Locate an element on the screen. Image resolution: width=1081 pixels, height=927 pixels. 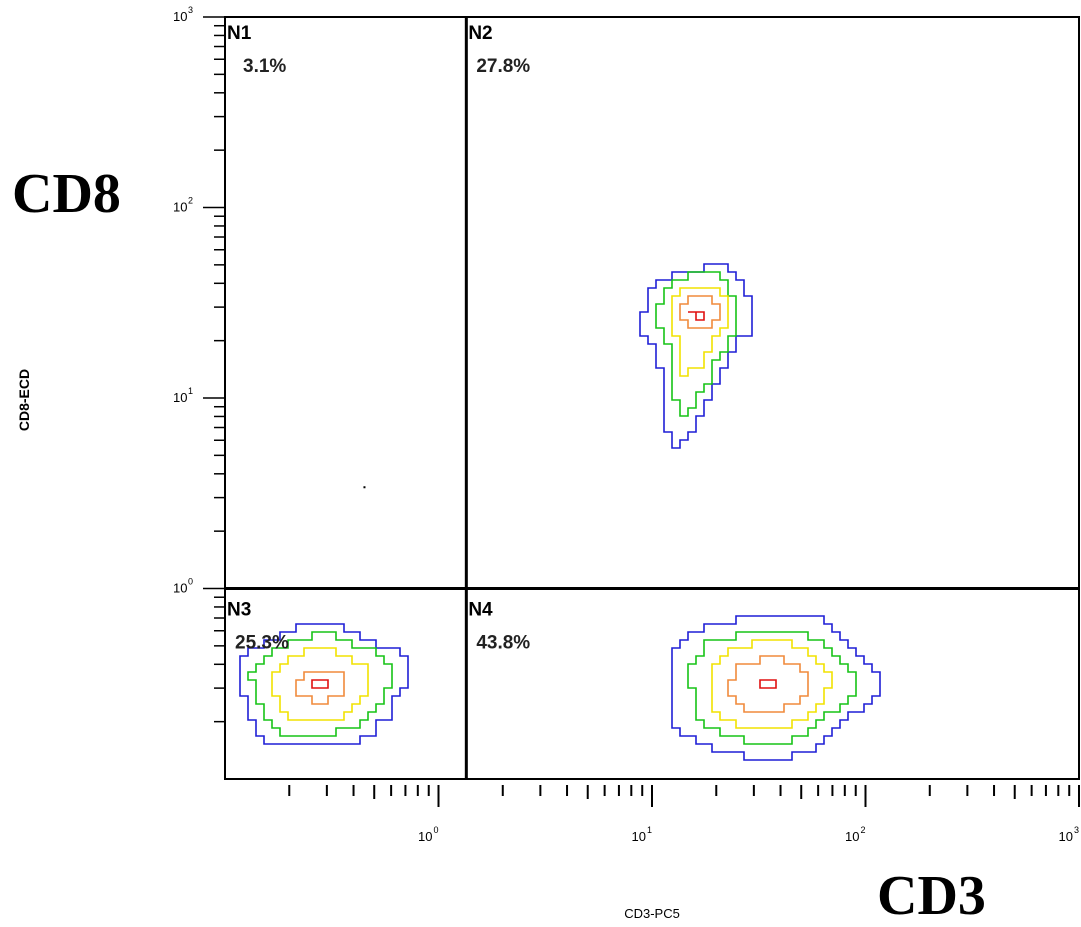
cd3-overlay-label: CD3 is located at coordinates (931, 896).